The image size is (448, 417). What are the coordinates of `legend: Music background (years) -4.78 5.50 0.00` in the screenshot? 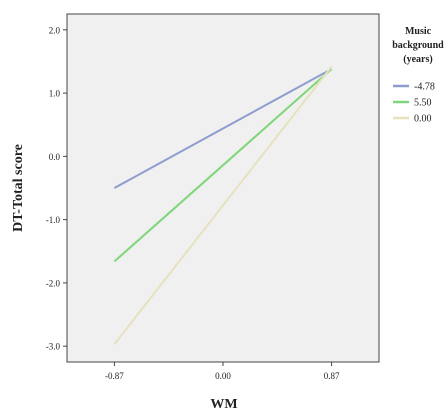 It's located at (418, 75).